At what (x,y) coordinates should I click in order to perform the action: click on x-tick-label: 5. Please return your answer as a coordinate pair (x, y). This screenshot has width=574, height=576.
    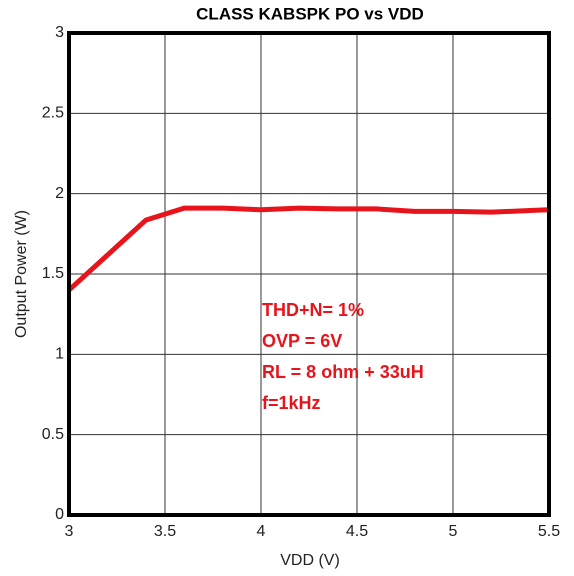
    Looking at the image, I should click on (453, 531).